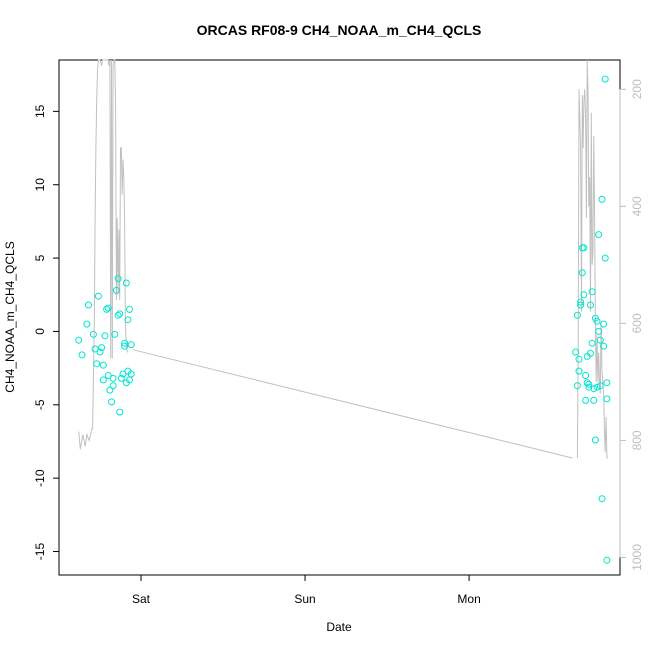 This screenshot has height=650, width=650. What do you see at coordinates (637, 440) in the screenshot?
I see `pressure-tick-label: 800` at bounding box center [637, 440].